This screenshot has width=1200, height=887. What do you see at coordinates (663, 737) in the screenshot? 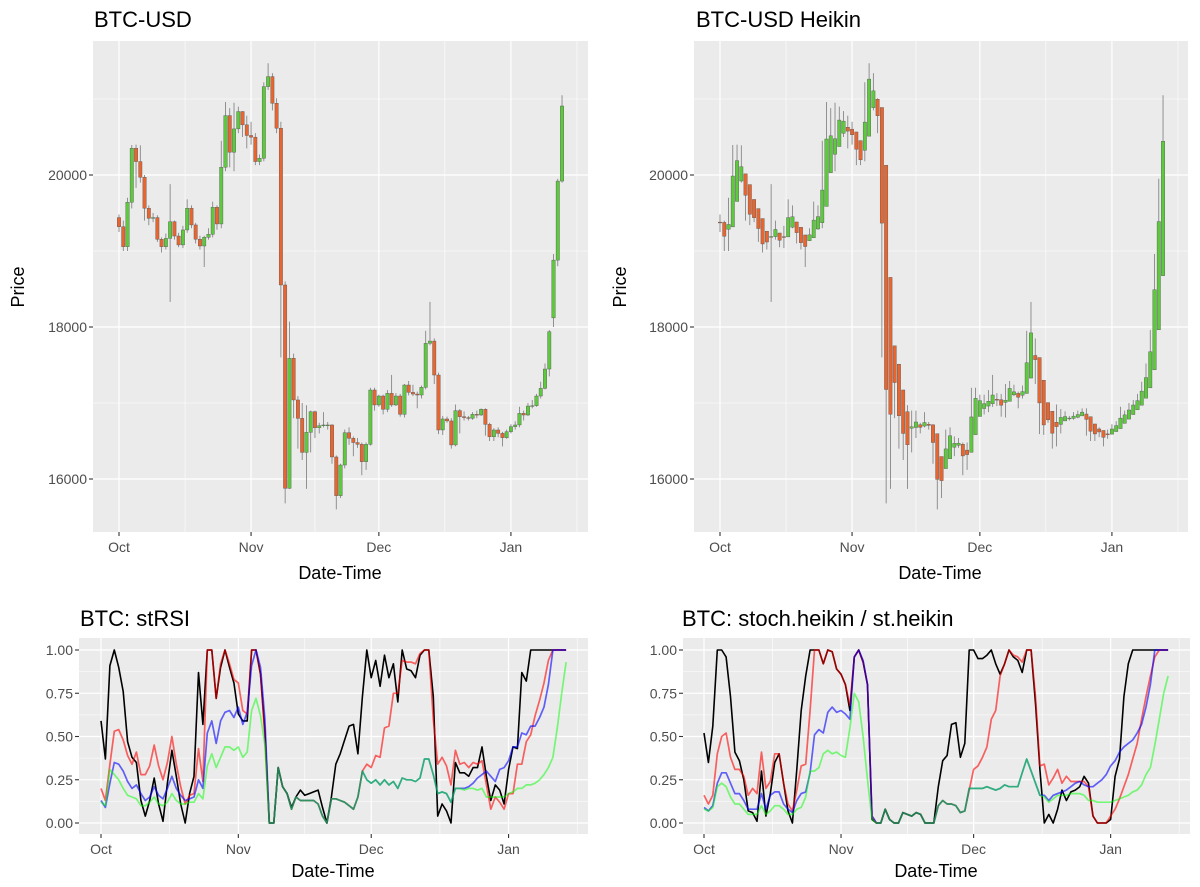
I see `y-tick-label: 0.50` at bounding box center [663, 737].